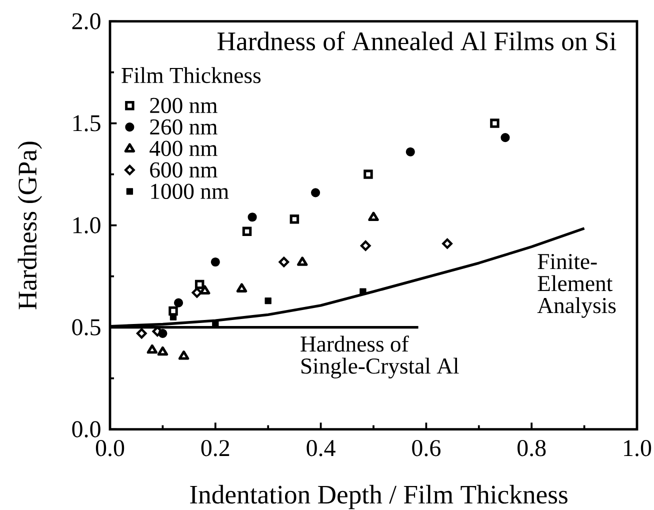 The width and height of the screenshot is (654, 510). What do you see at coordinates (184, 170) in the screenshot?
I see `legend-label: 600 nm` at bounding box center [184, 170].